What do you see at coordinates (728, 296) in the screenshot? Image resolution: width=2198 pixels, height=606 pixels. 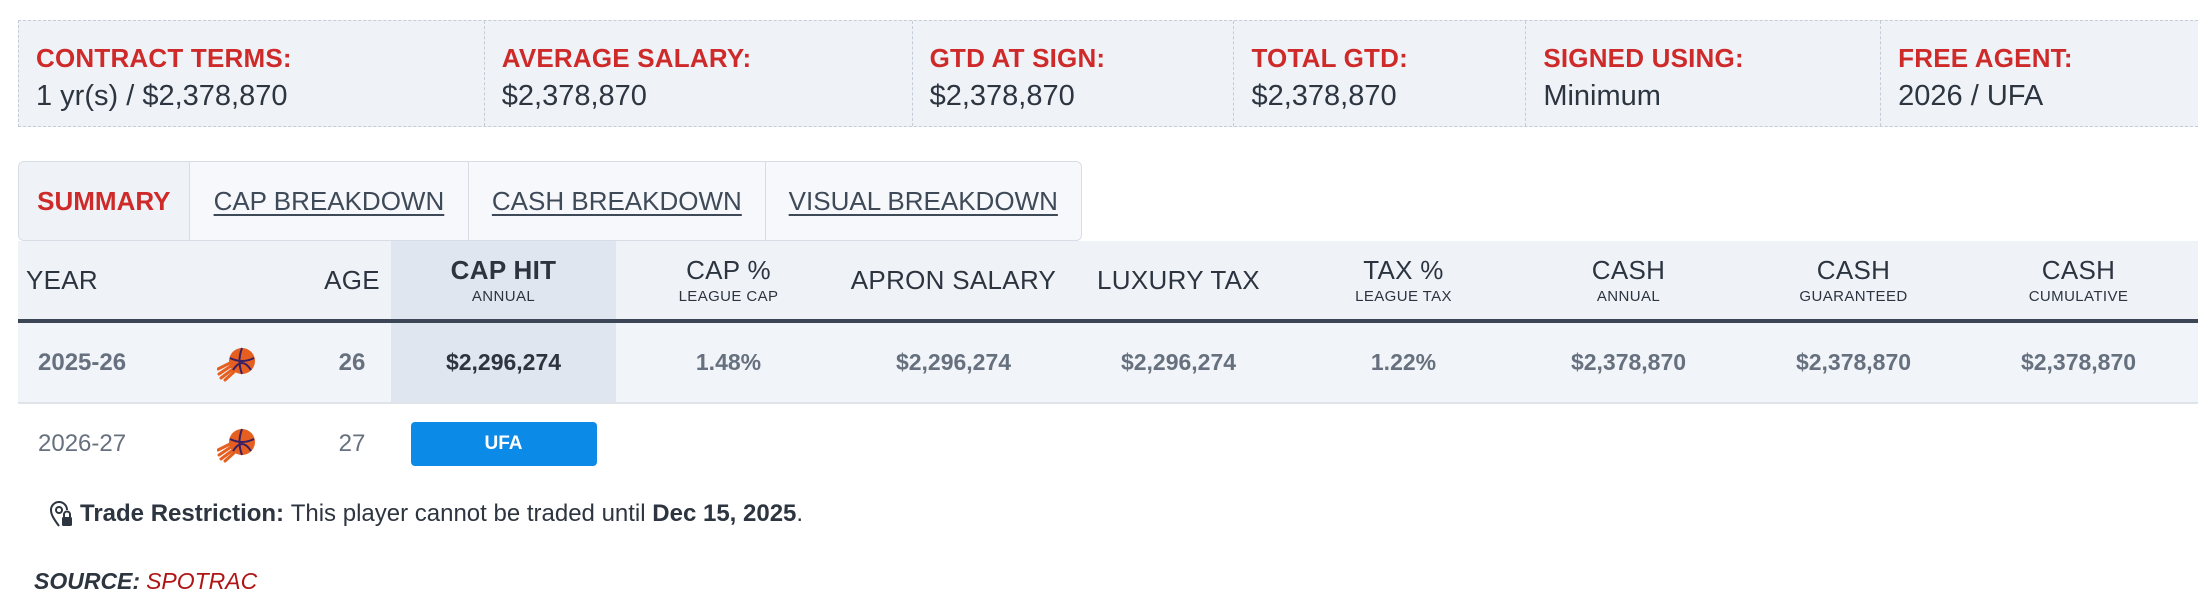 I see `col-header-cap-pct-sub: LEAGUE CAP` at bounding box center [728, 296].